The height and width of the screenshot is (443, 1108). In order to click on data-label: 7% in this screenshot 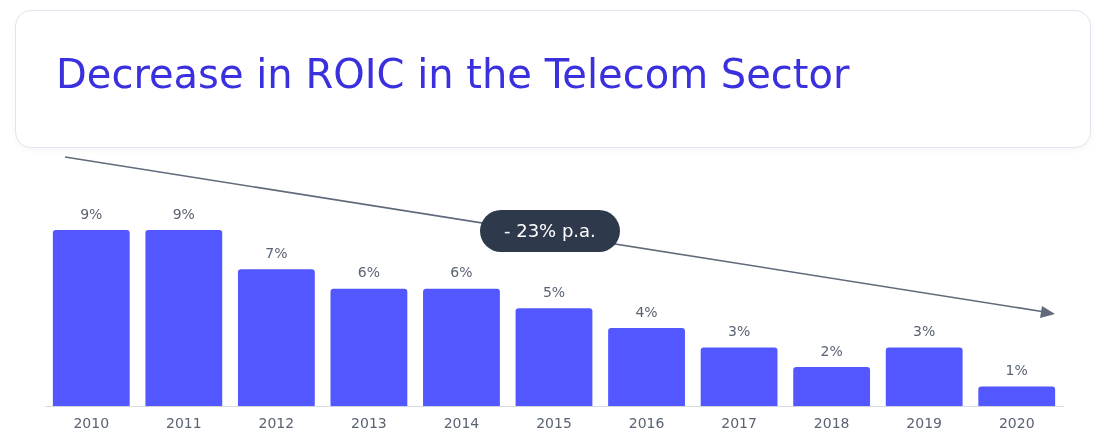, I will do `click(276, 252)`.